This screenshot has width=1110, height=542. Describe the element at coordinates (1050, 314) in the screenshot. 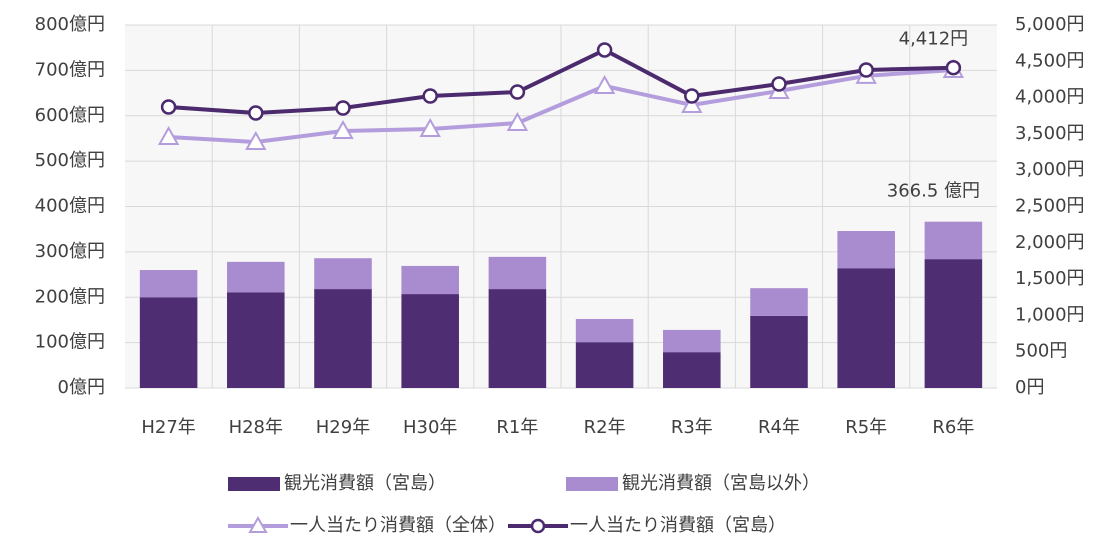

I see `y2-tick-label: 1,000円` at that location.